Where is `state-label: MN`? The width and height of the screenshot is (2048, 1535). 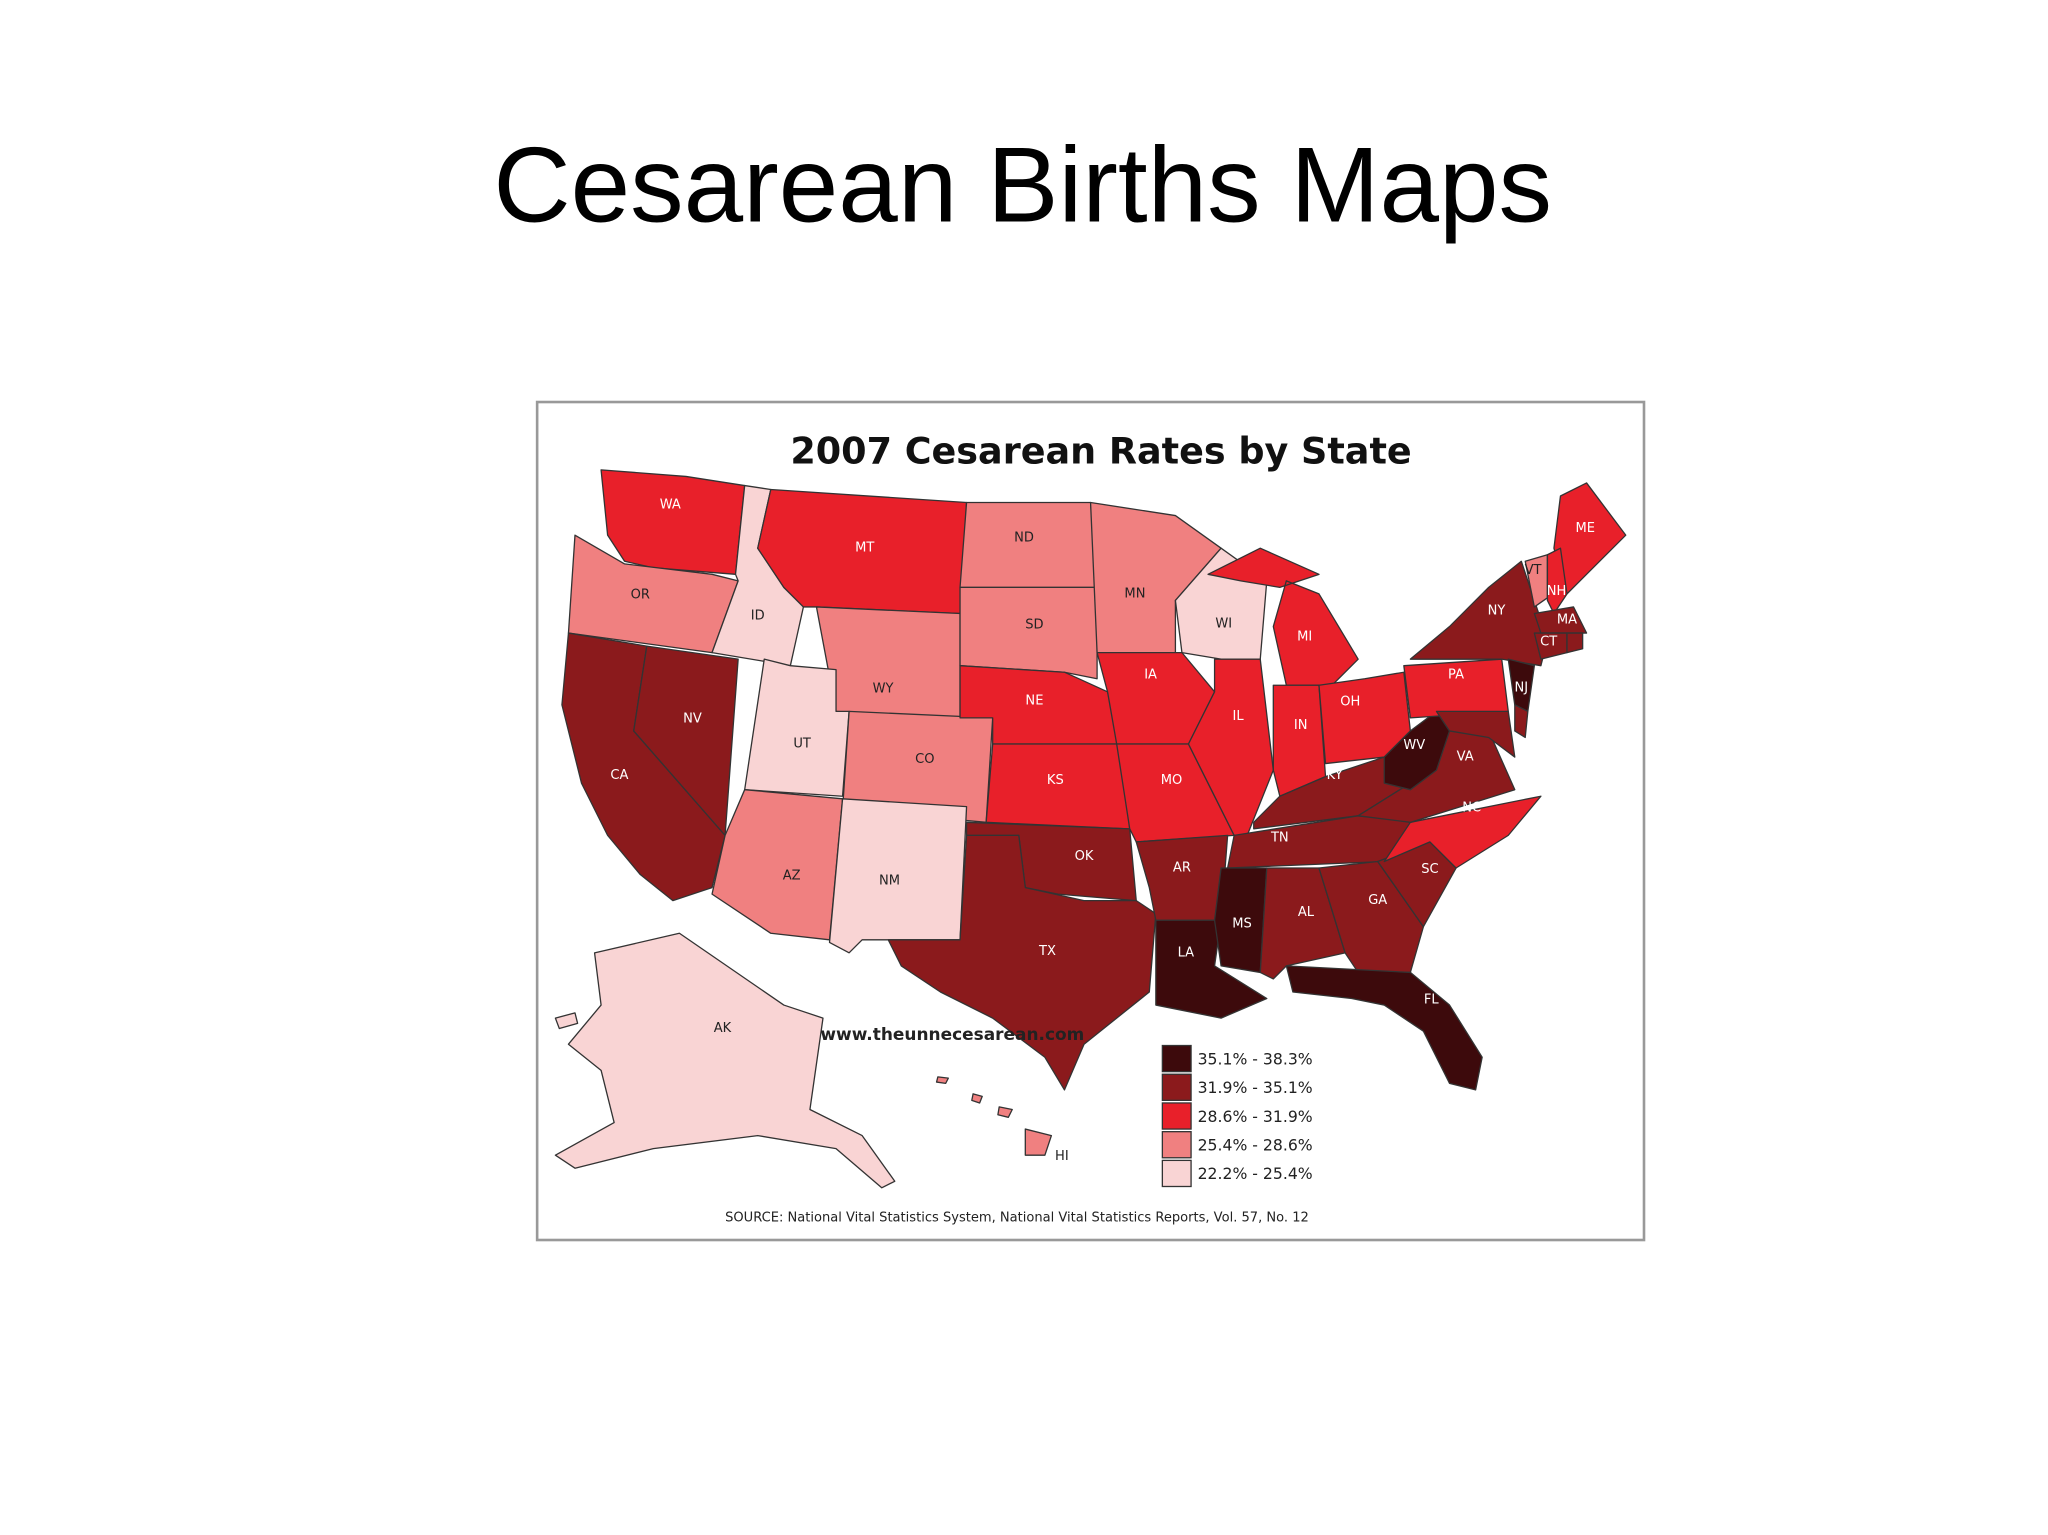 state-label: MN is located at coordinates (1134, 593).